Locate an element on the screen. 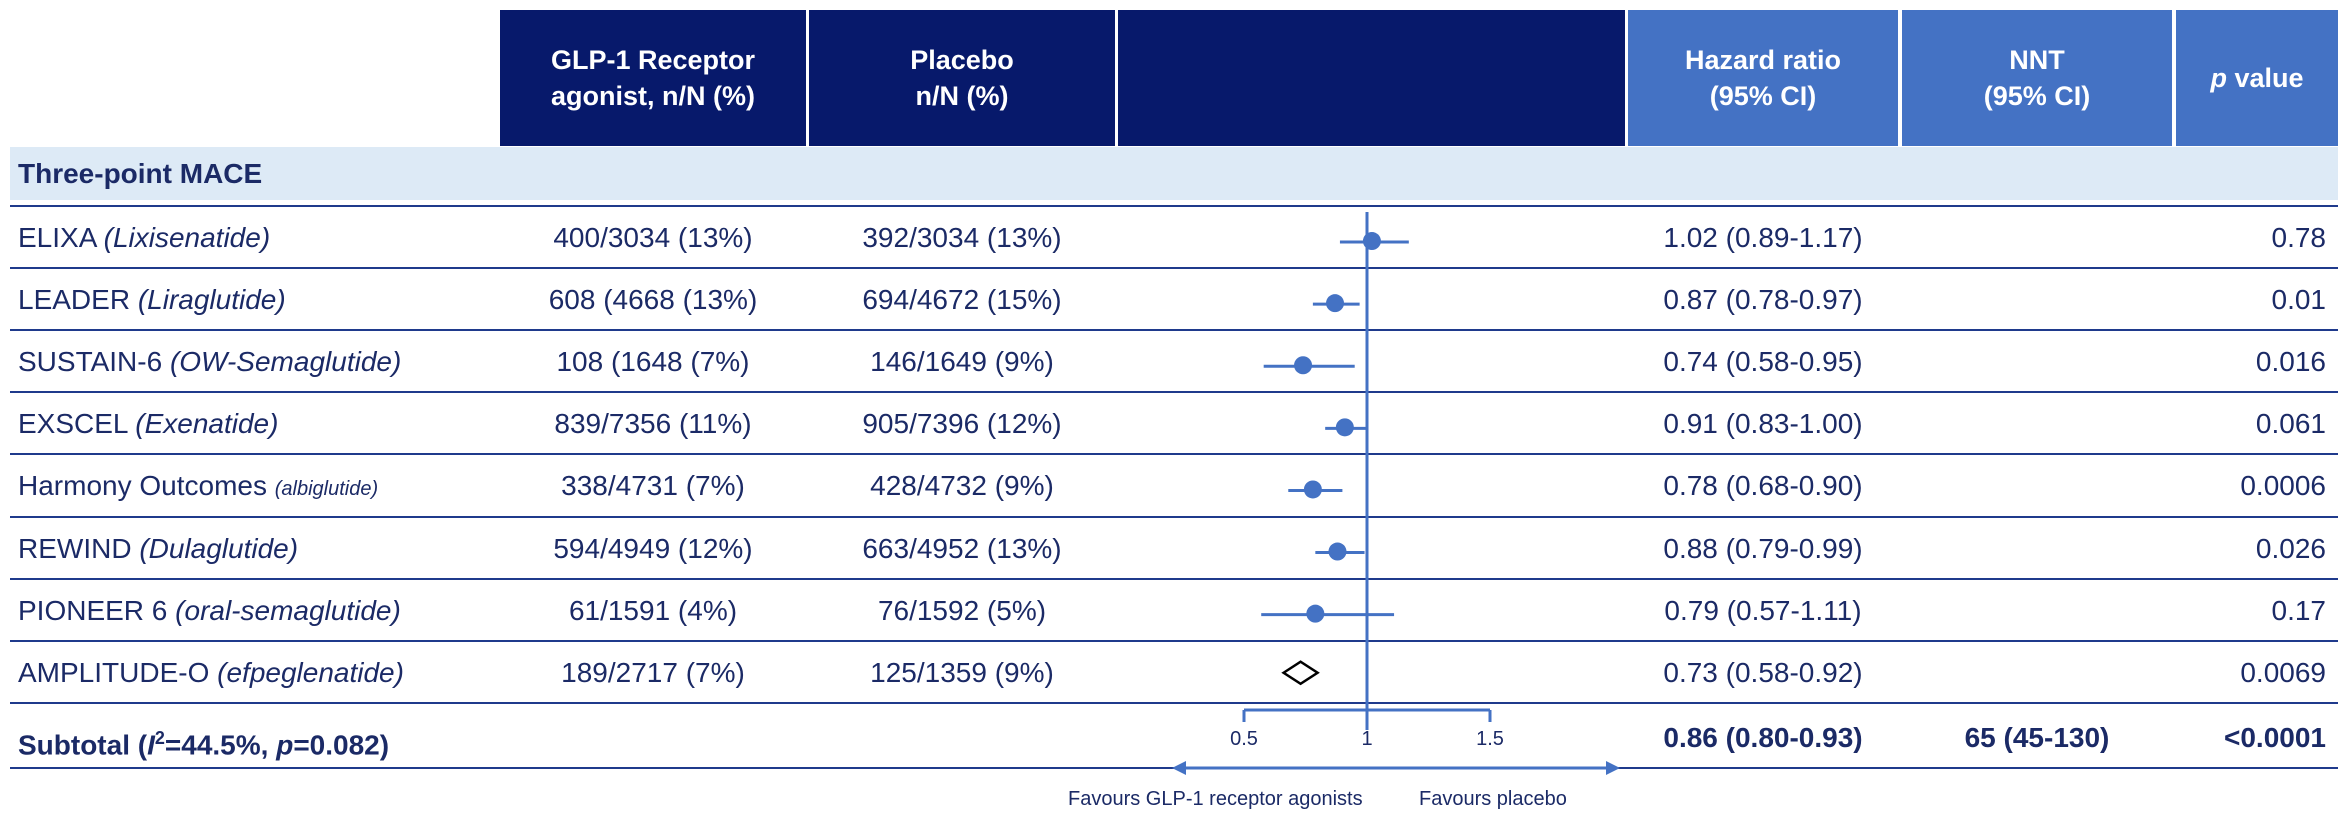  trial-label: EXSCEL is located at coordinates (77, 424).